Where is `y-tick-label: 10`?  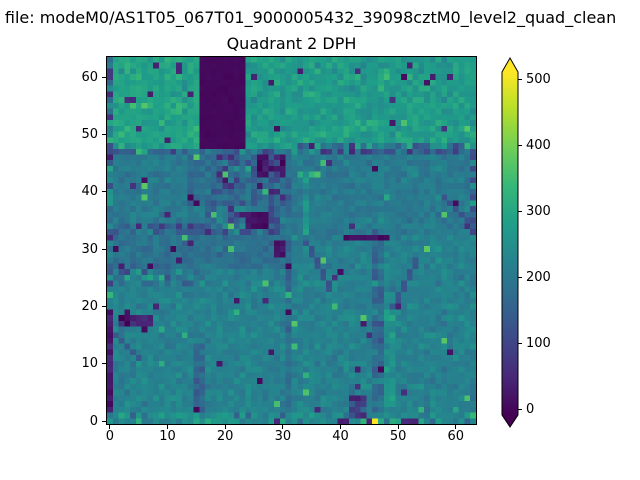 y-tick-label: 10 is located at coordinates (89, 364).